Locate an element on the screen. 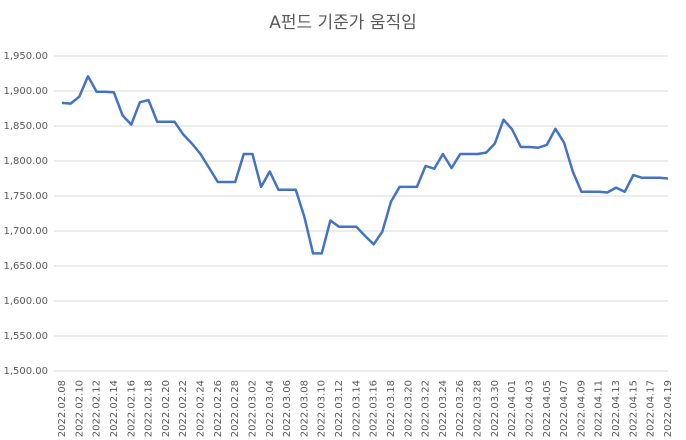  x-tick-label: 2022.04.01 is located at coordinates (512, 408).